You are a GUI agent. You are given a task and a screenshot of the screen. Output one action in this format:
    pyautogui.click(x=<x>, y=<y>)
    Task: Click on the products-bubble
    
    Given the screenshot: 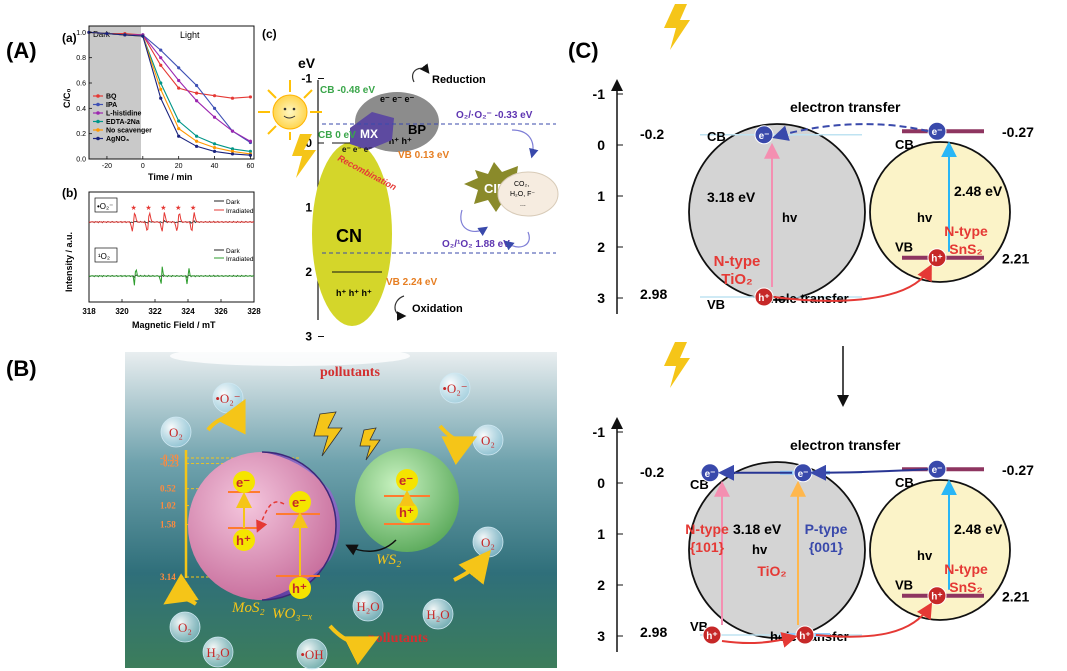 What is the action you would take?
    pyautogui.click(x=528, y=194)
    